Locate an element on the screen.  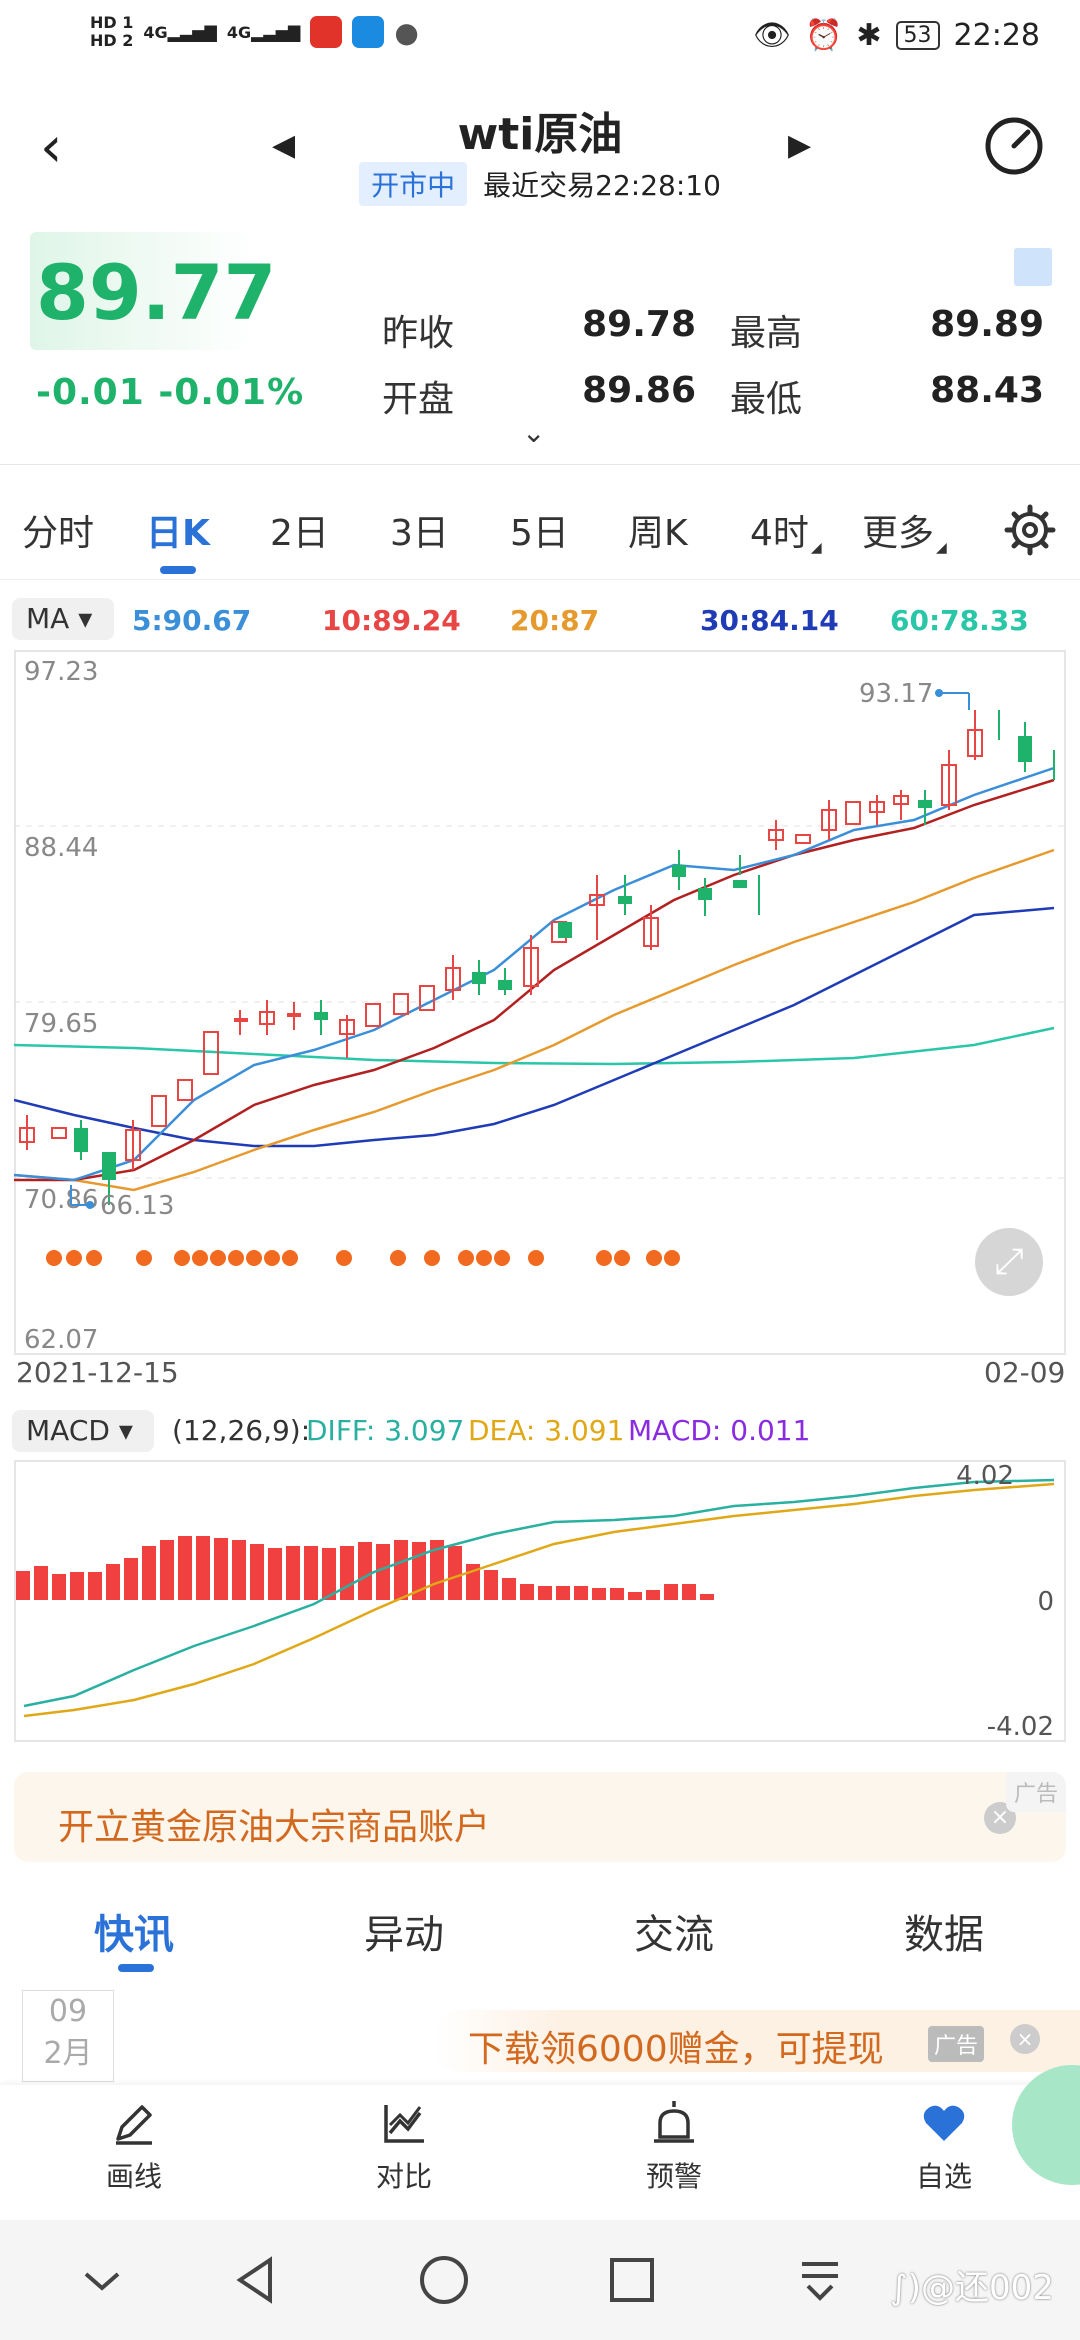
macd-y-top: 4.02 is located at coordinates (985, 1476).